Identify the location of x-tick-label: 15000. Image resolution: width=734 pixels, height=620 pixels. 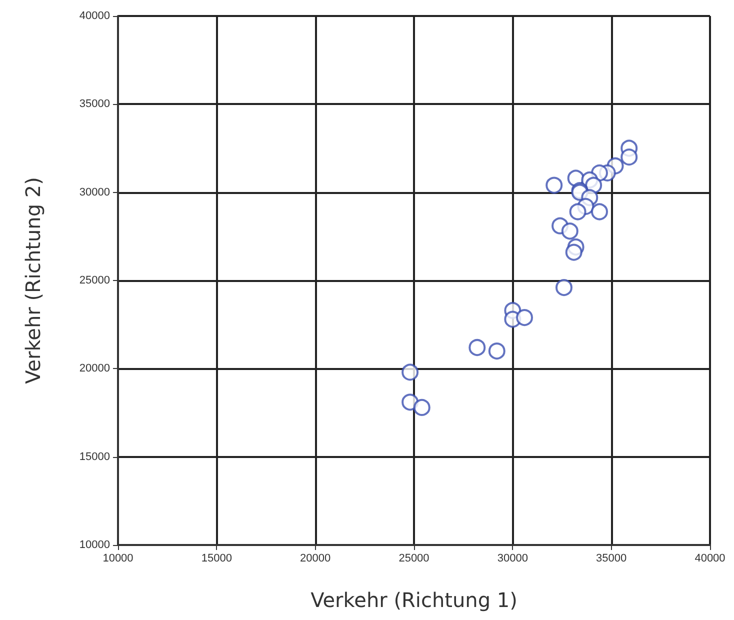
(216, 558).